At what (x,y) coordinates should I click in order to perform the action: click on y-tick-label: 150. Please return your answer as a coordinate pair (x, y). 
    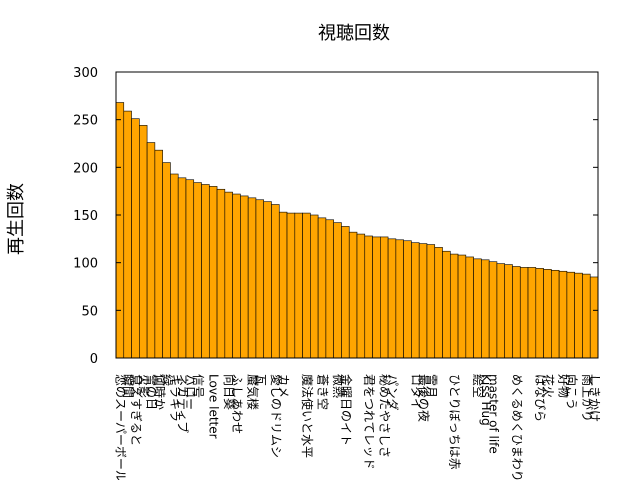
    Looking at the image, I should click on (85, 216).